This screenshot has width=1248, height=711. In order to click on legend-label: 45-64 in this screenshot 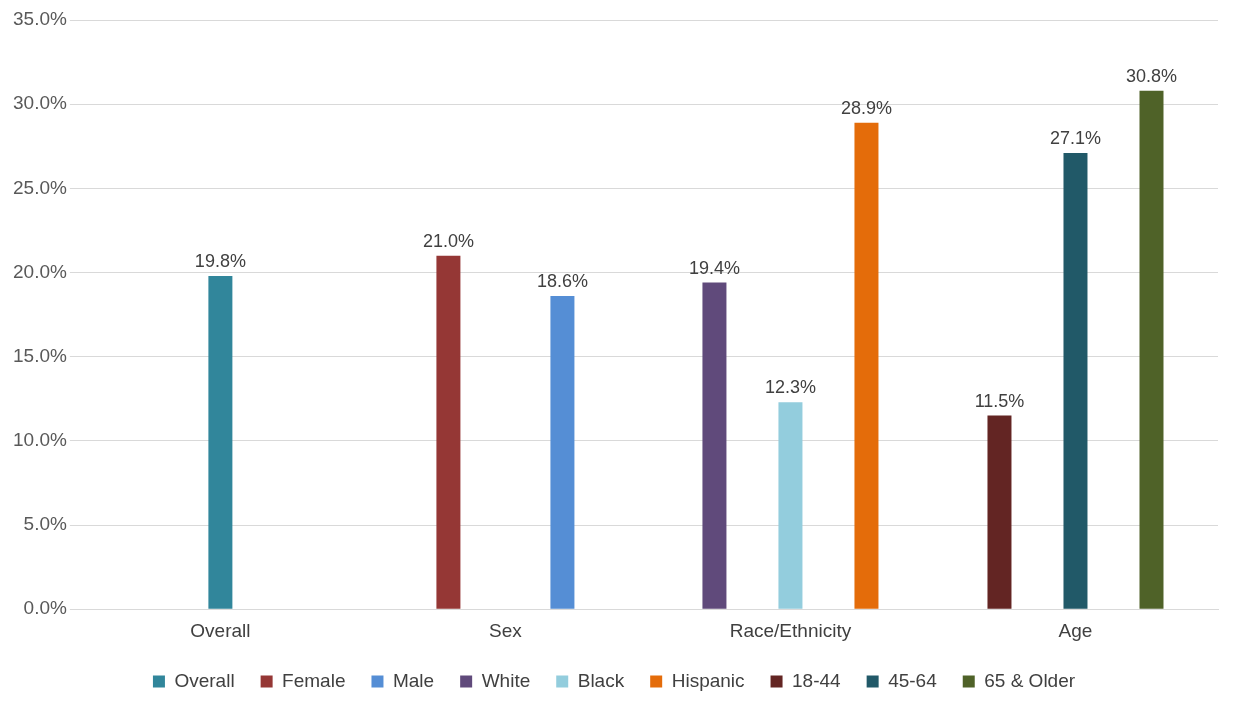, I will do `click(913, 680)`.